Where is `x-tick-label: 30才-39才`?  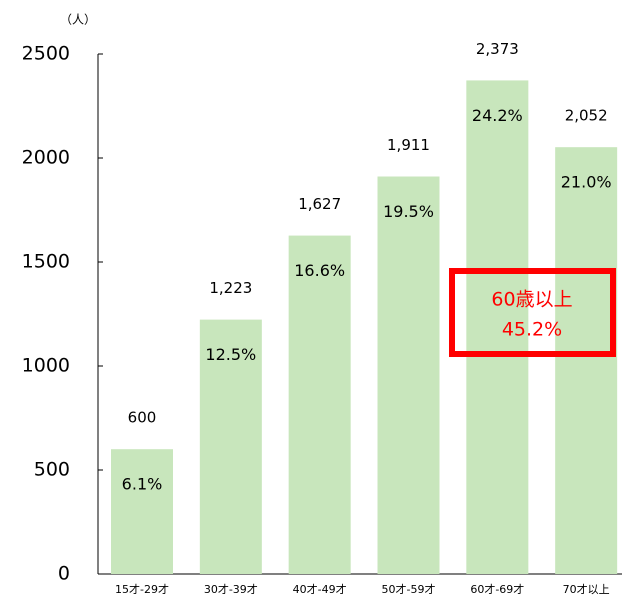 x-tick-label: 30才-39才 is located at coordinates (231, 589).